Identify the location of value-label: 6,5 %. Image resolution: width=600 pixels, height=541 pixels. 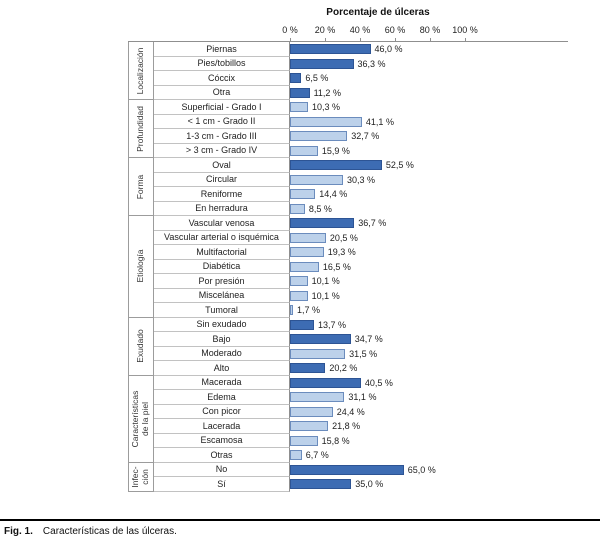
(317, 78).